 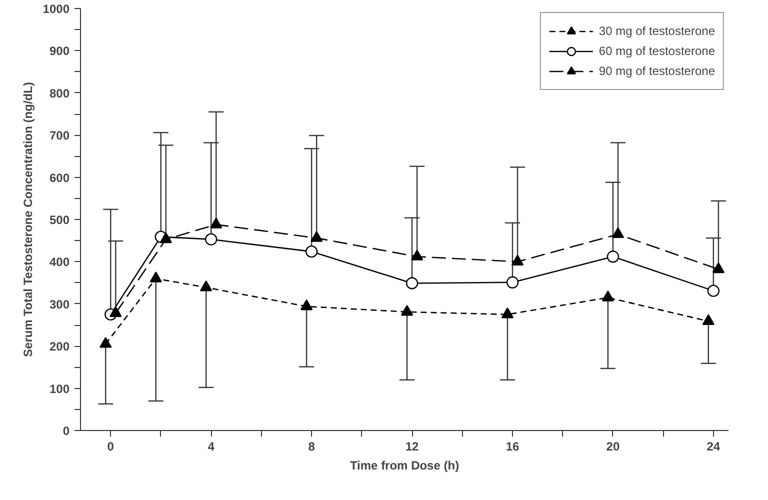 What do you see at coordinates (312, 447) in the screenshot?
I see `x-tick-label: 8` at bounding box center [312, 447].